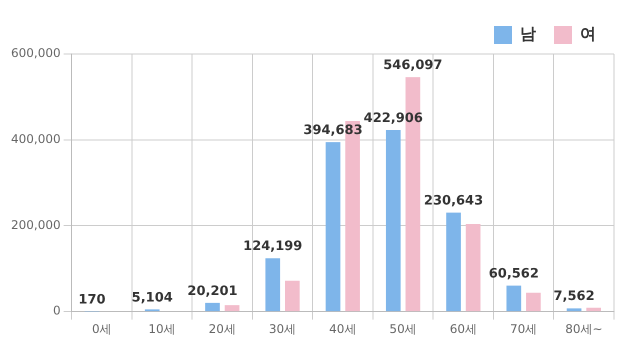 The image size is (634, 348). What do you see at coordinates (454, 200) in the screenshot?
I see `data-label: 230,643` at bounding box center [454, 200].